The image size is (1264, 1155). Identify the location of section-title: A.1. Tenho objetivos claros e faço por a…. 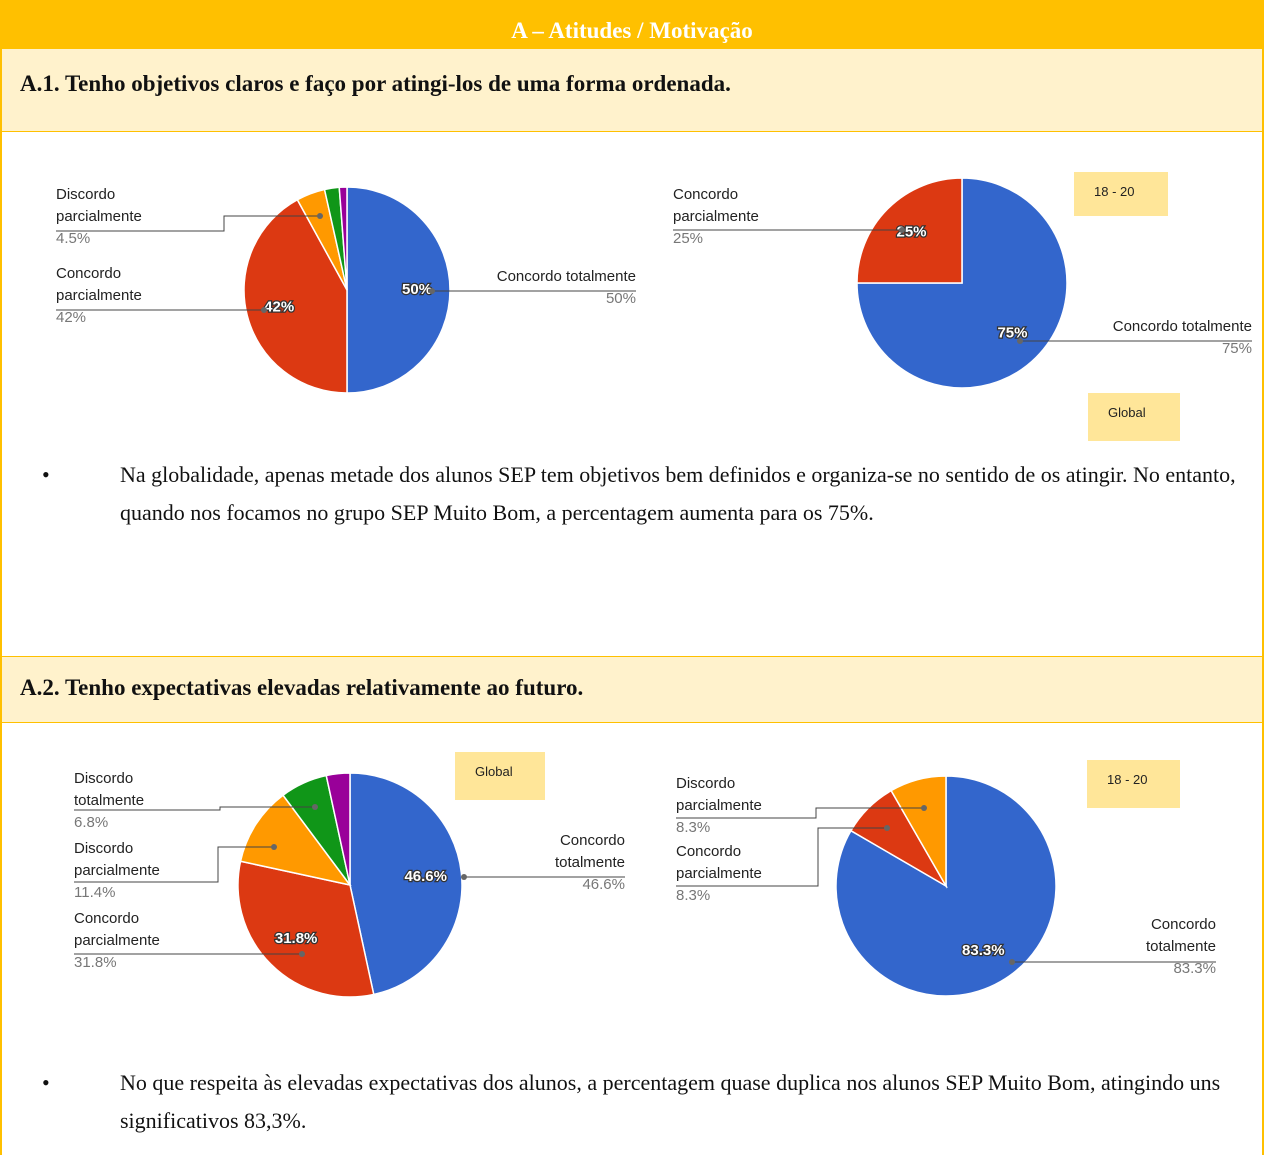
(375, 83).